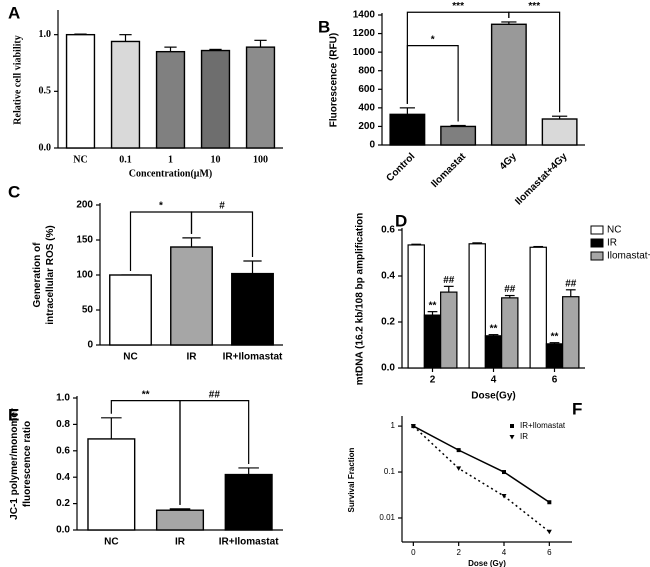 Image resolution: width=650 pixels, height=567 pixels. Describe the element at coordinates (364, 33) in the screenshot. I see `y-tick-label: 1200` at that location.